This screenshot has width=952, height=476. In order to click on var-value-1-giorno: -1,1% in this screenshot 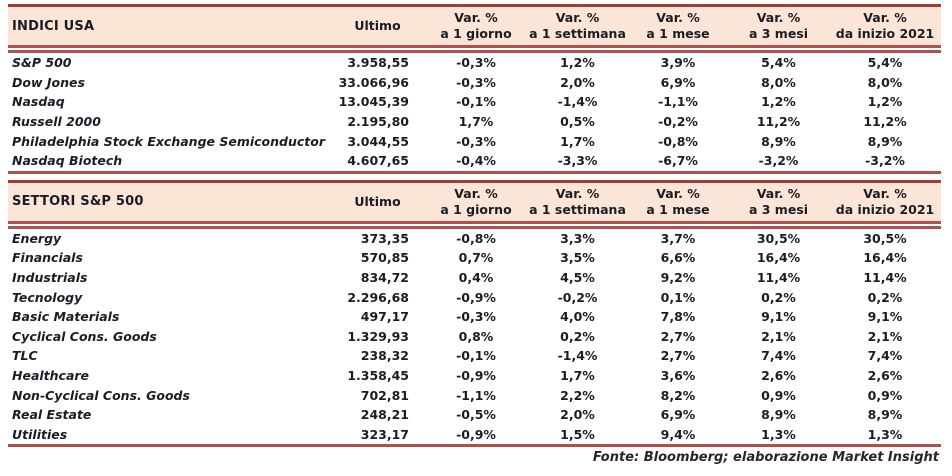, I will do `click(476, 395)`.